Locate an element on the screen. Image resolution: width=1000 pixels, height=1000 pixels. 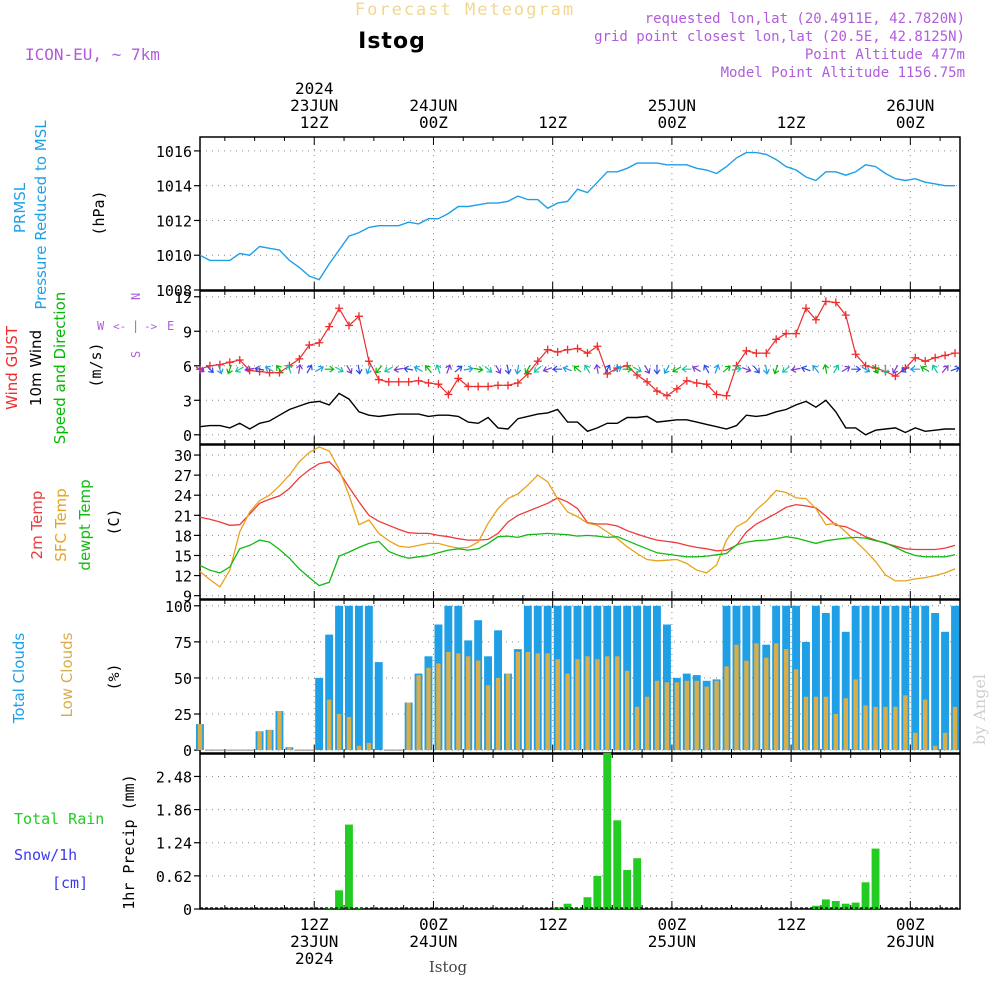
wind-speed-line is located at coordinates (577, 414).